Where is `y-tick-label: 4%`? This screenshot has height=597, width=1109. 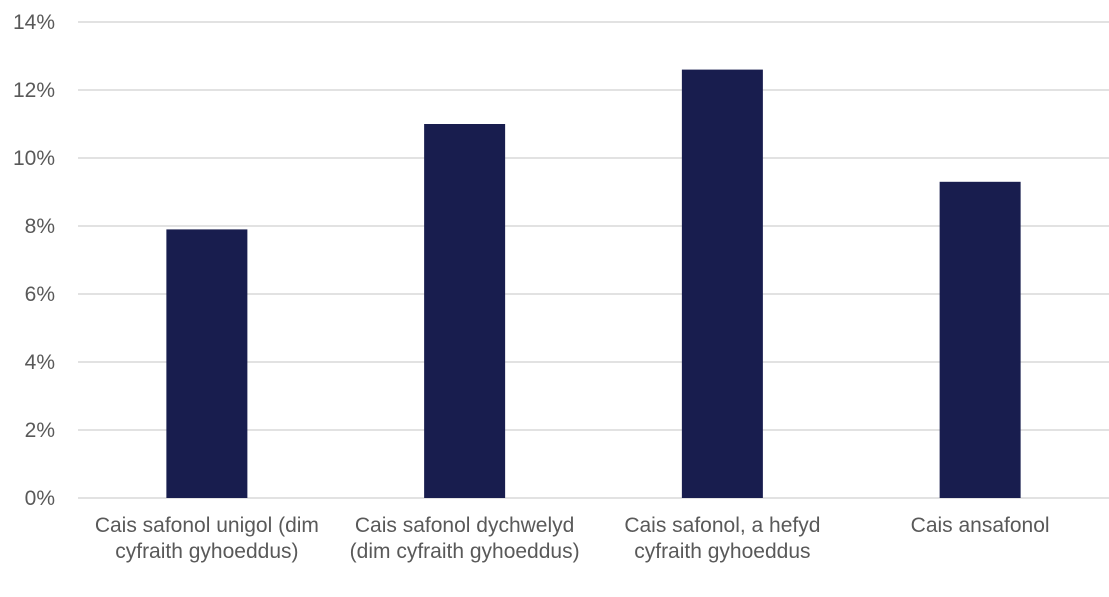
y-tick-label: 4% is located at coordinates (40, 362).